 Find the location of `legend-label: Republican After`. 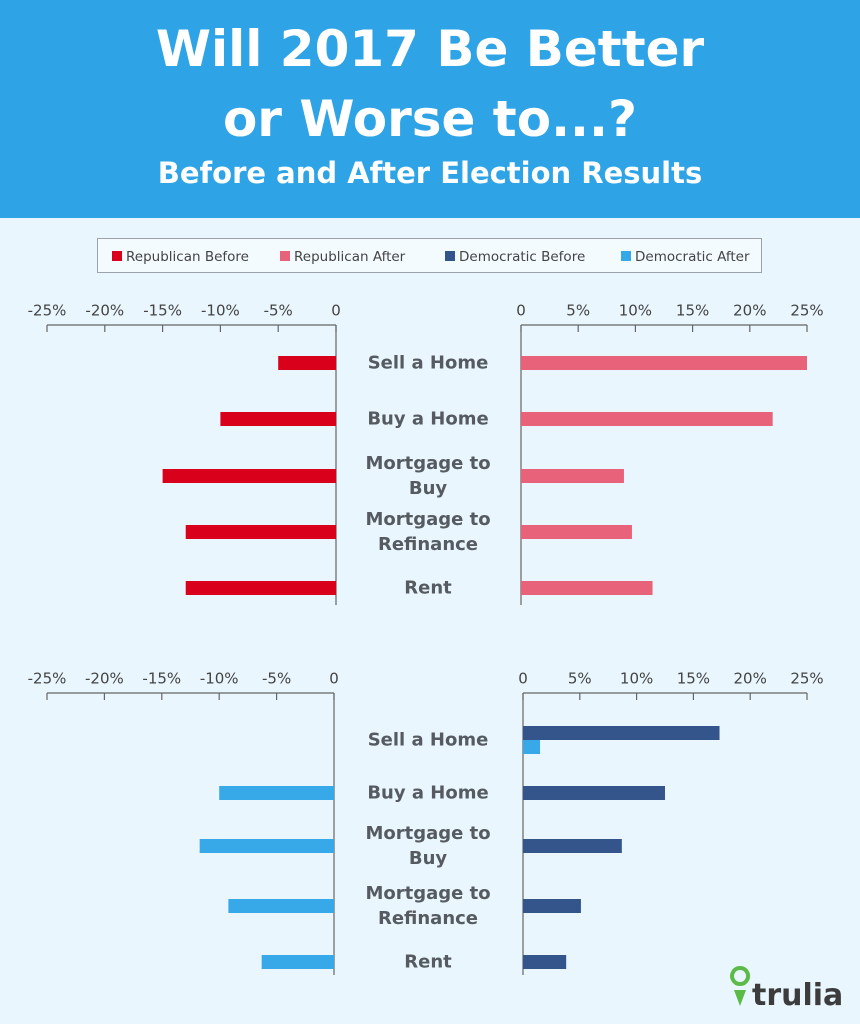

legend-label: Republican After is located at coordinates (350, 257).